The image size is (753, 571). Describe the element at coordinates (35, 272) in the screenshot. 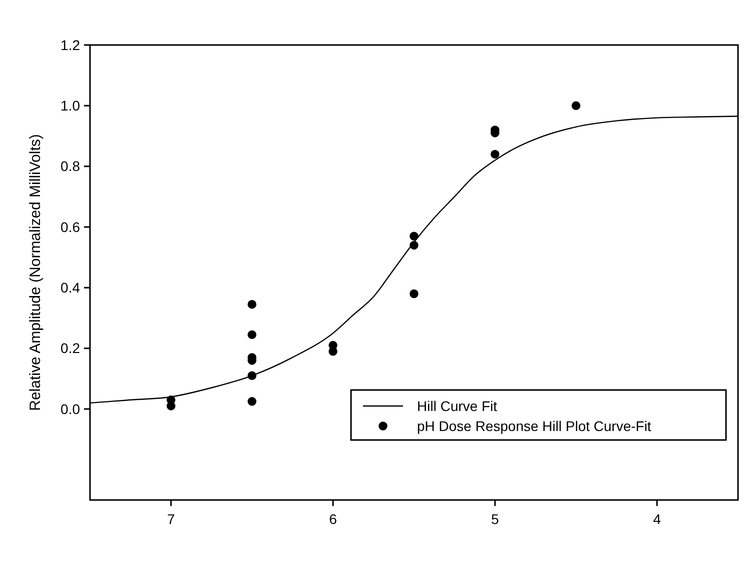

I see `y-axis-title: Relative Amplitude (Normalized MilliVolts)` at that location.